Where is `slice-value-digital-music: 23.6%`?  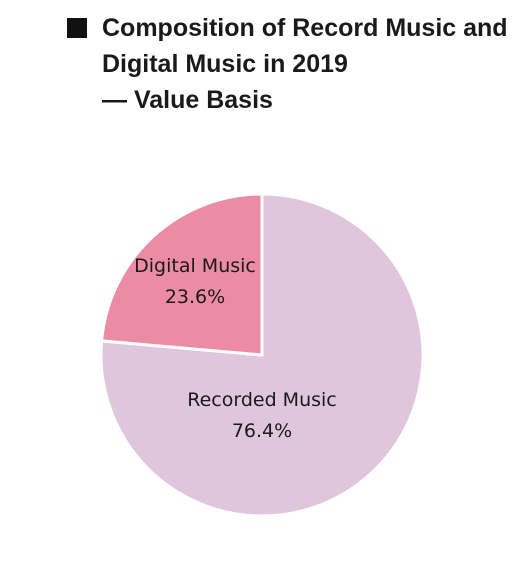
slice-value-digital-music: 23.6% is located at coordinates (195, 297).